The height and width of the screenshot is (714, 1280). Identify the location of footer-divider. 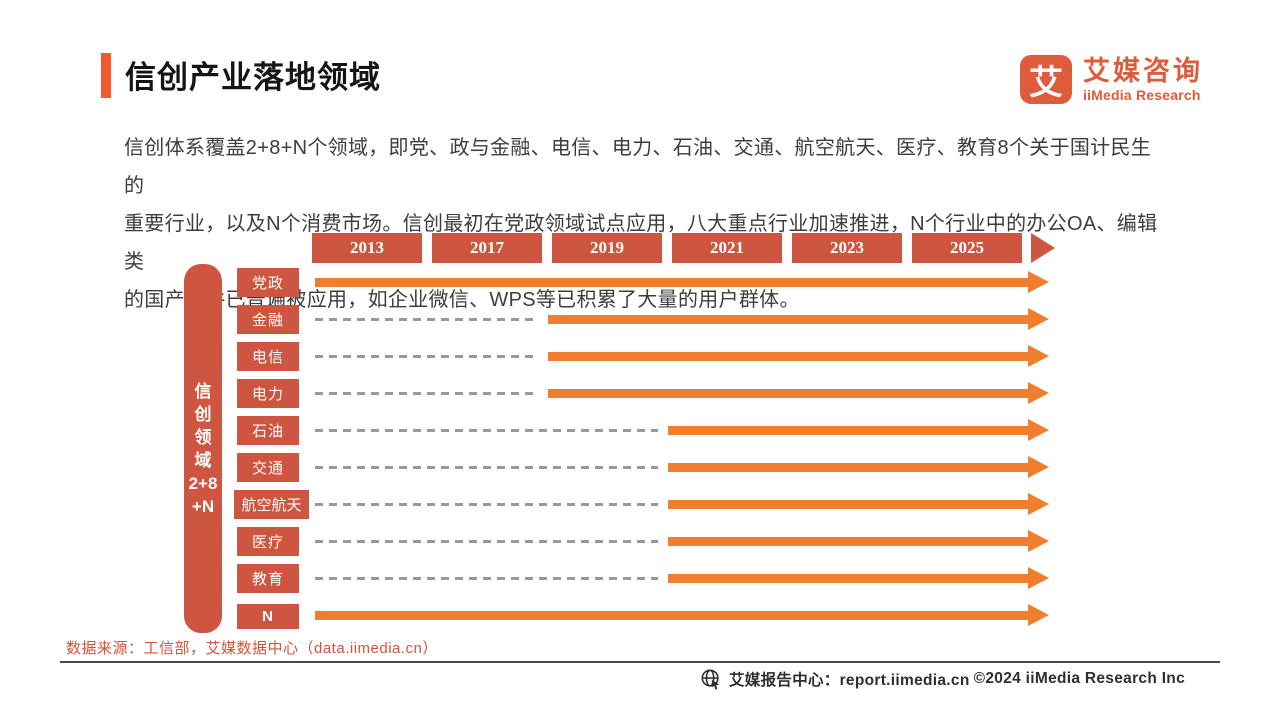
(640, 662).